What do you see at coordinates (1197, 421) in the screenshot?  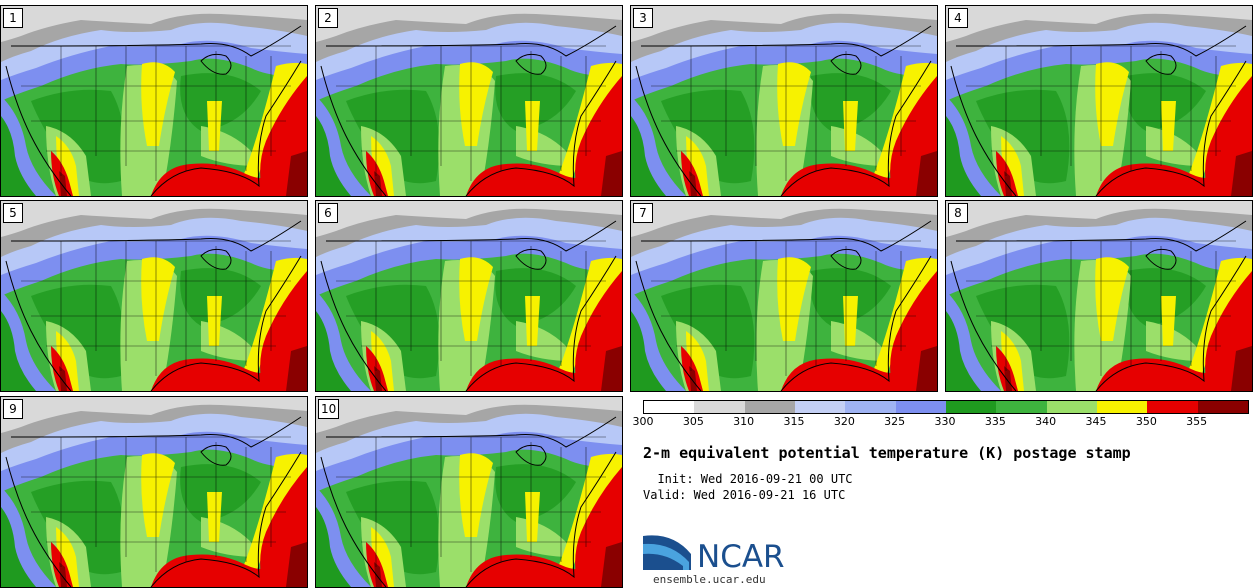 I see `colorbar-tick-label: 355` at bounding box center [1197, 421].